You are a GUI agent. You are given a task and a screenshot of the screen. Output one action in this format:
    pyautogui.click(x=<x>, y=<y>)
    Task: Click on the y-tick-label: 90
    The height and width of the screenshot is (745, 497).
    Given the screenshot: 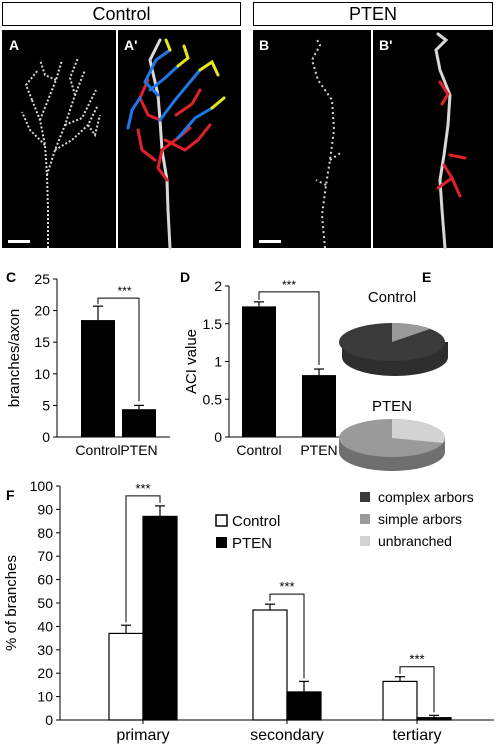 What is the action you would take?
    pyautogui.click(x=45, y=509)
    